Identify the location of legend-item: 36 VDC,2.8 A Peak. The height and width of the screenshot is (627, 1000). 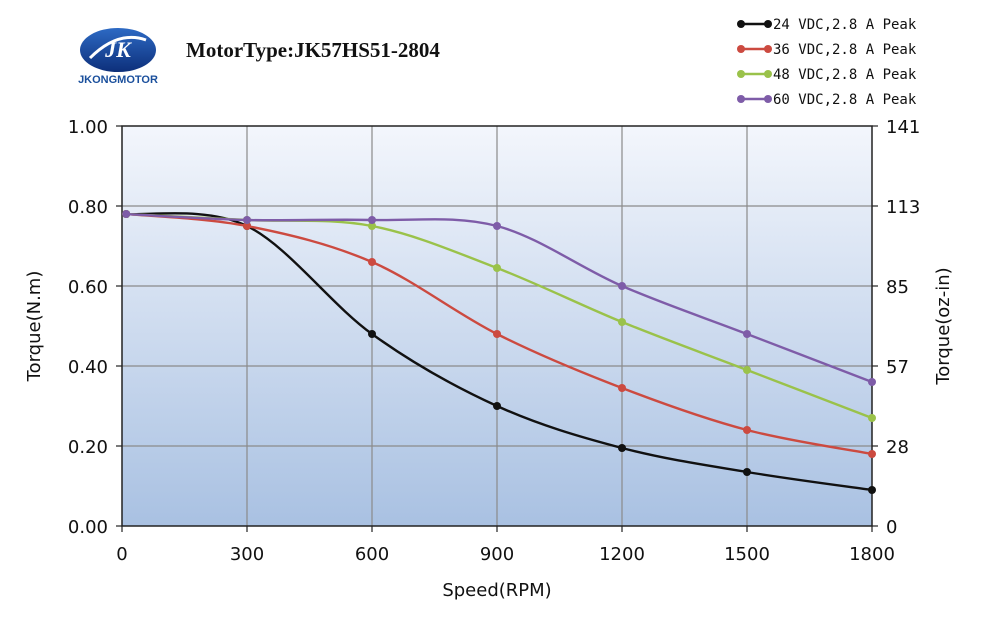
(827, 50).